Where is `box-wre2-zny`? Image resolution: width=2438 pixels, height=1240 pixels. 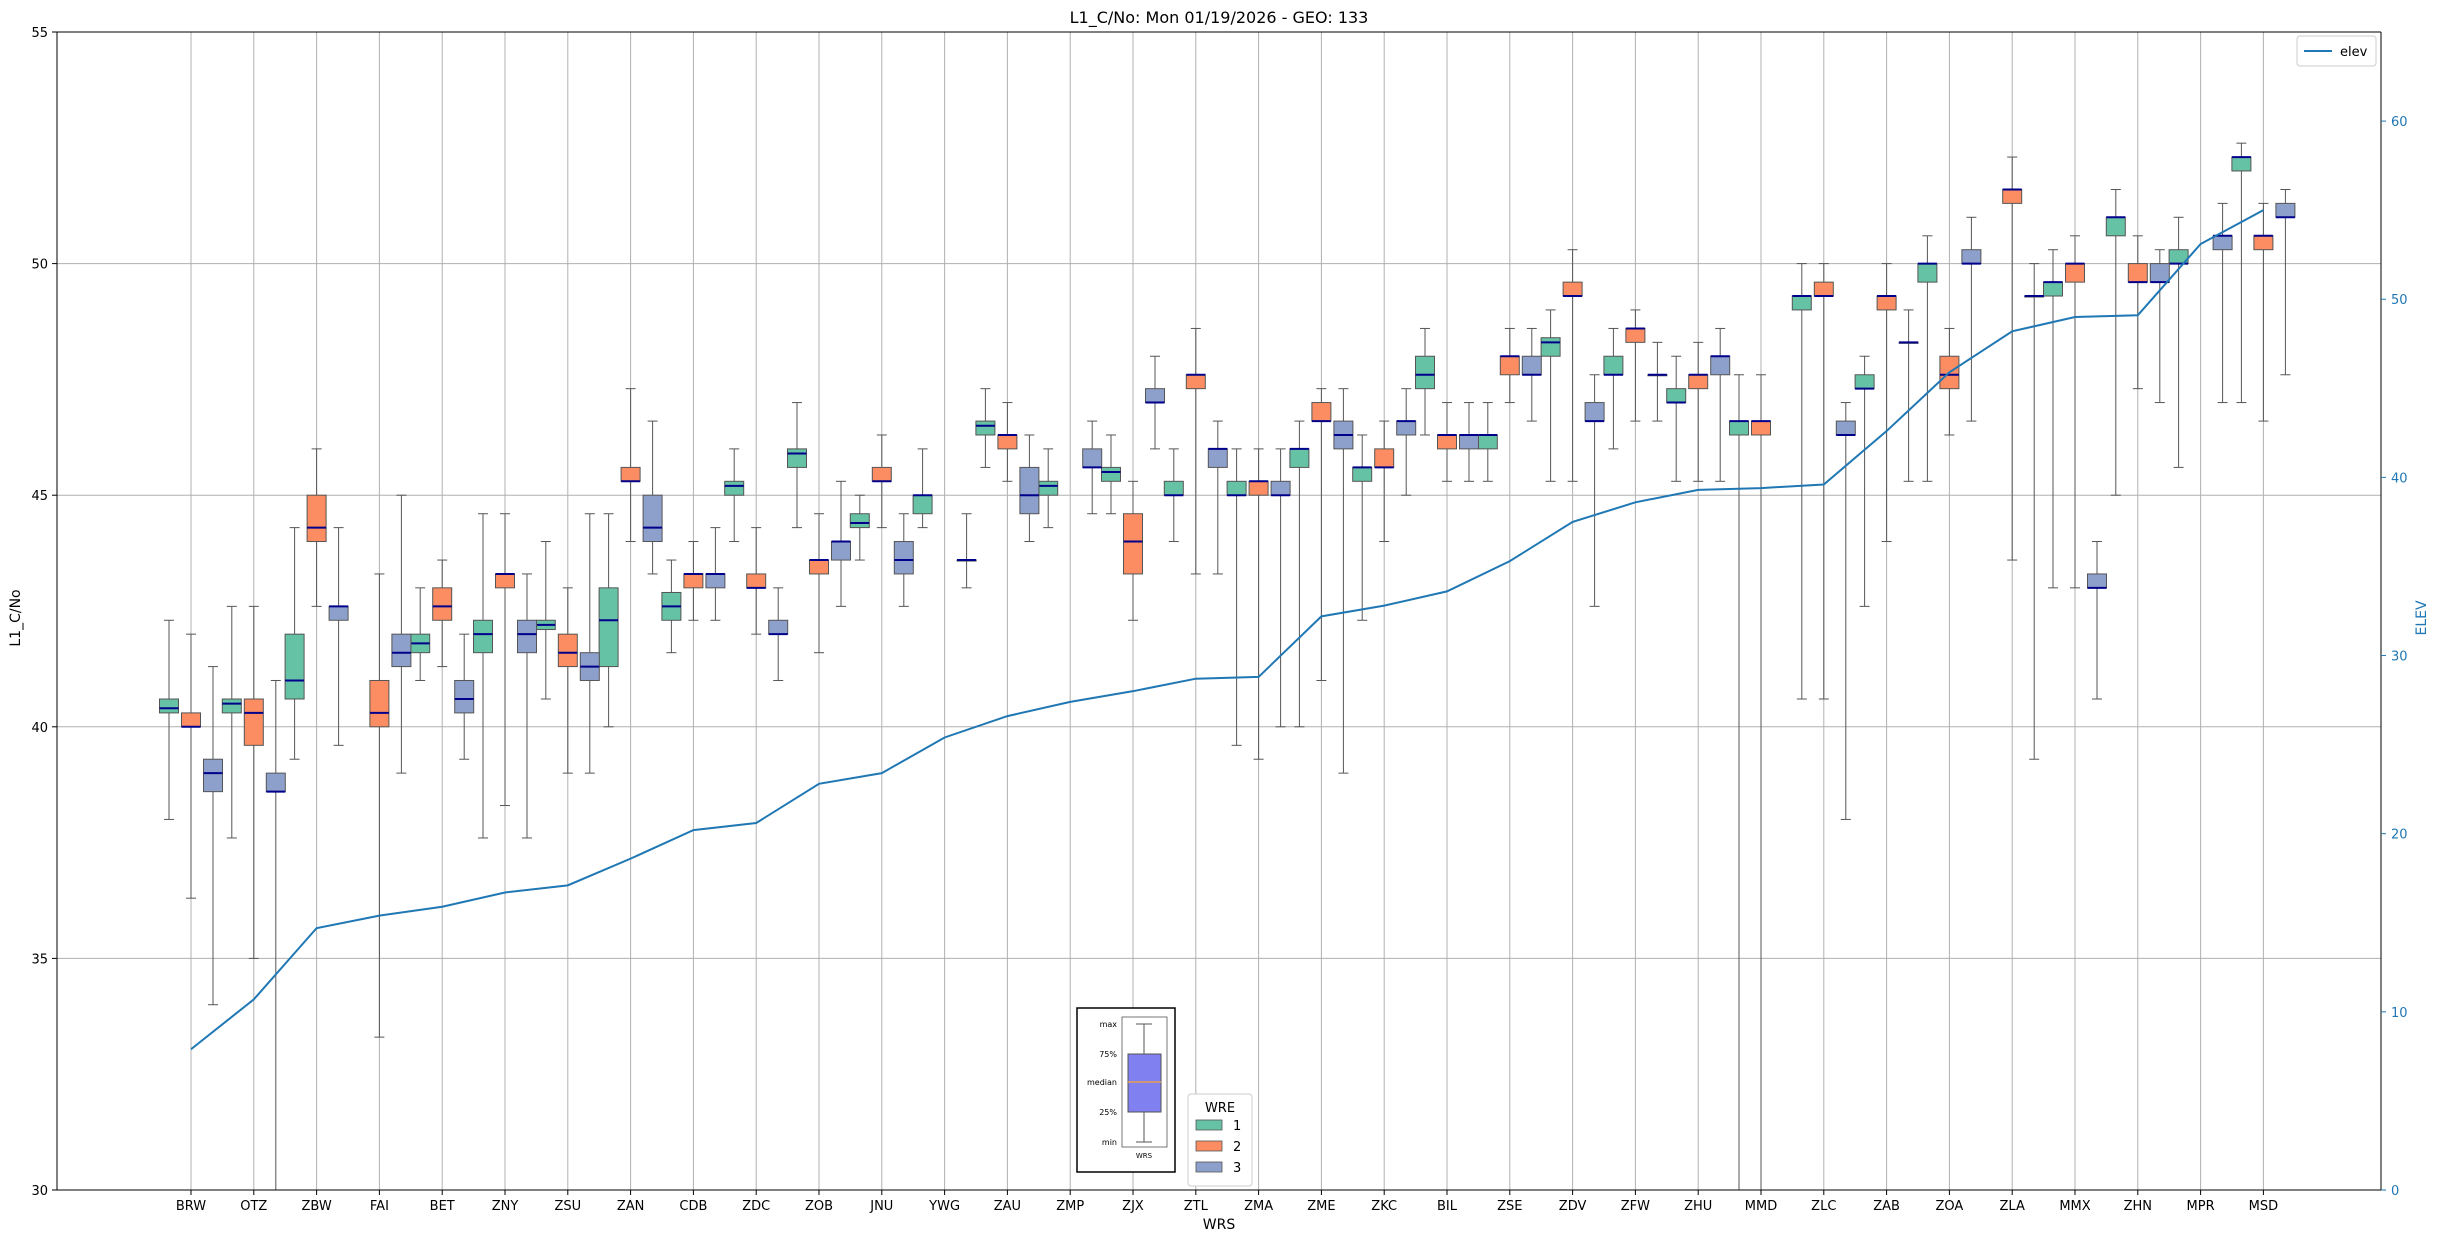
box-wre2-zny is located at coordinates (505, 660).